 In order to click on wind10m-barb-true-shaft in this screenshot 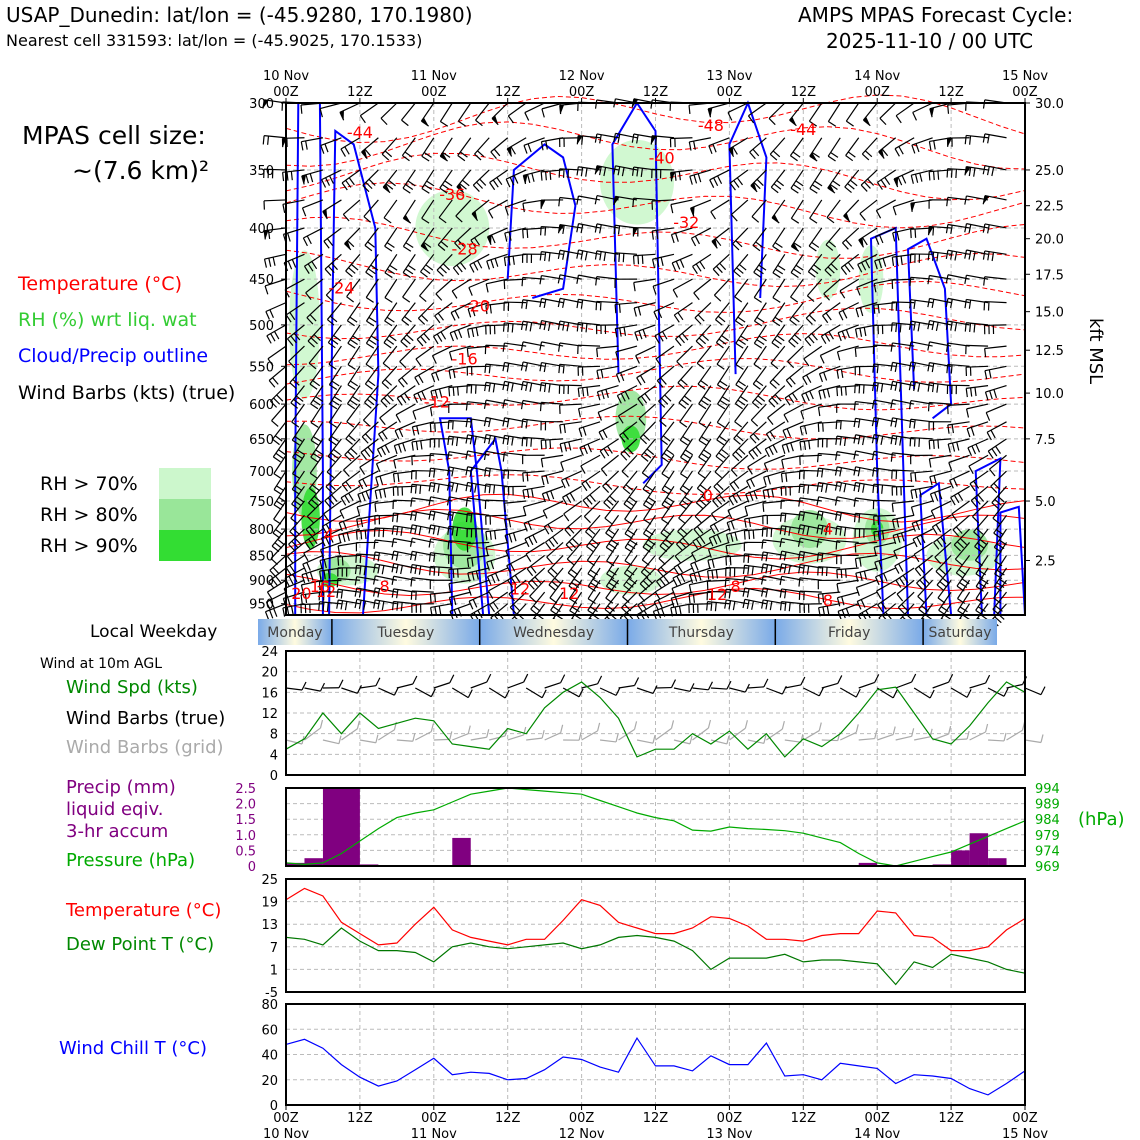, I will do `click(811, 692)`.